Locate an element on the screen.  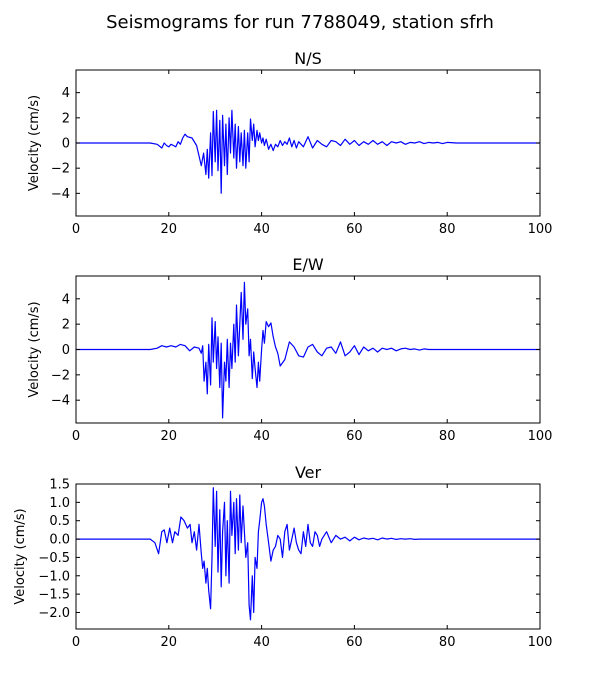
panel-title: E/W is located at coordinates (308, 264).